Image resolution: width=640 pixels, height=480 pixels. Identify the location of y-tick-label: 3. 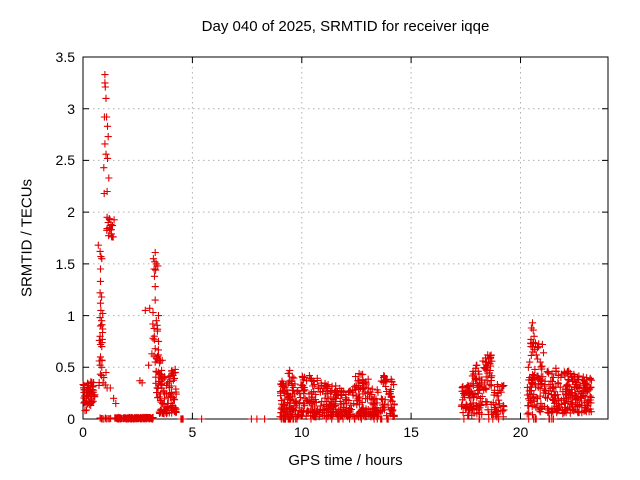
(71, 108).